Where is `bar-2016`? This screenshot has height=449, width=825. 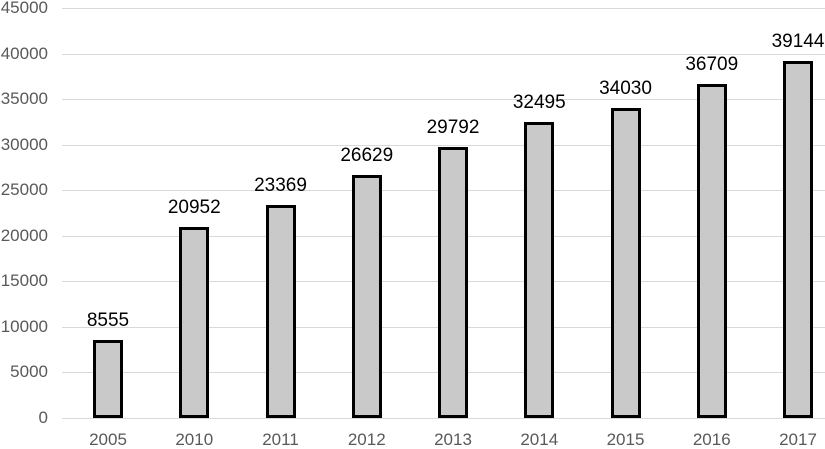 bar-2016 is located at coordinates (711, 250).